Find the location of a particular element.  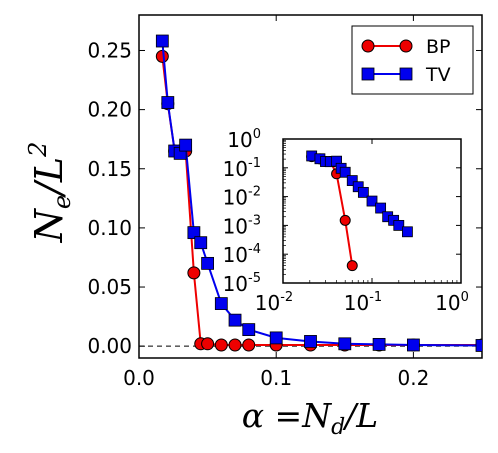

legend-label-BP: BP is located at coordinates (438, 47).